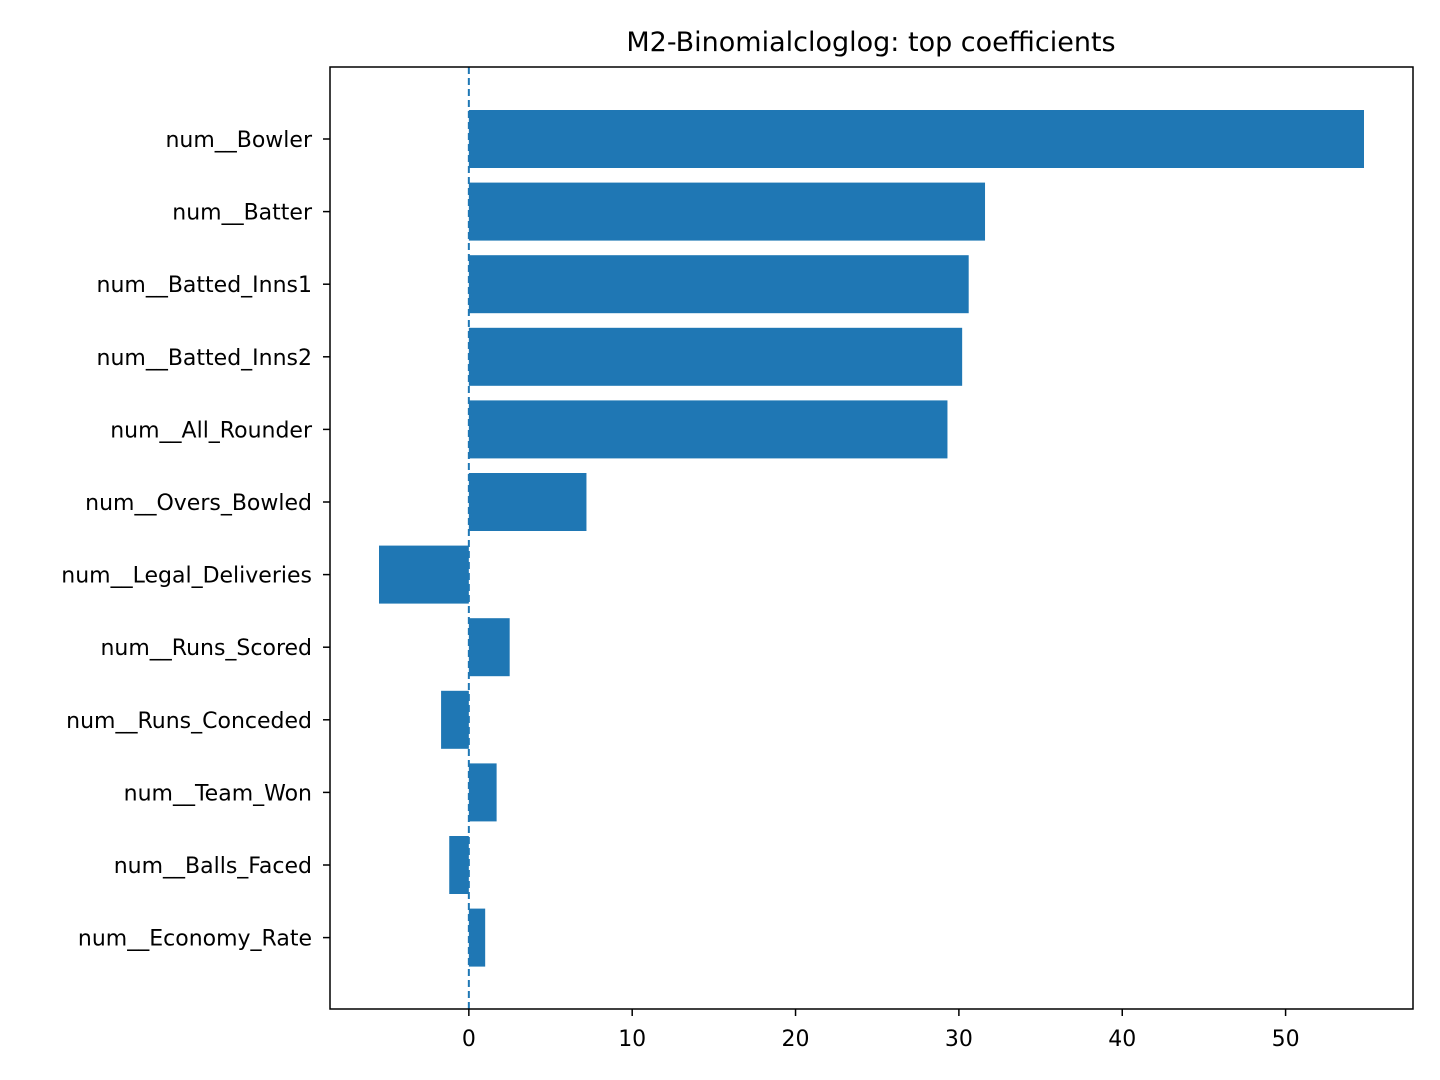 This screenshot has width=1440, height=1080. Describe the element at coordinates (959, 1039) in the screenshot. I see `x-tick-label: 30` at that location.